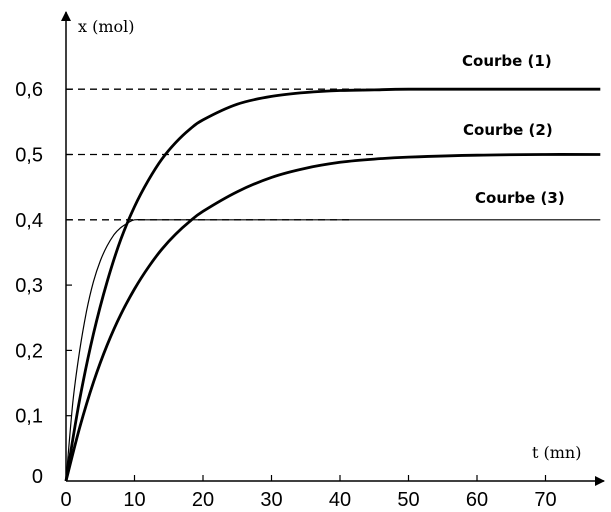  I want to click on y-tick-label: 0, so click(37, 477).